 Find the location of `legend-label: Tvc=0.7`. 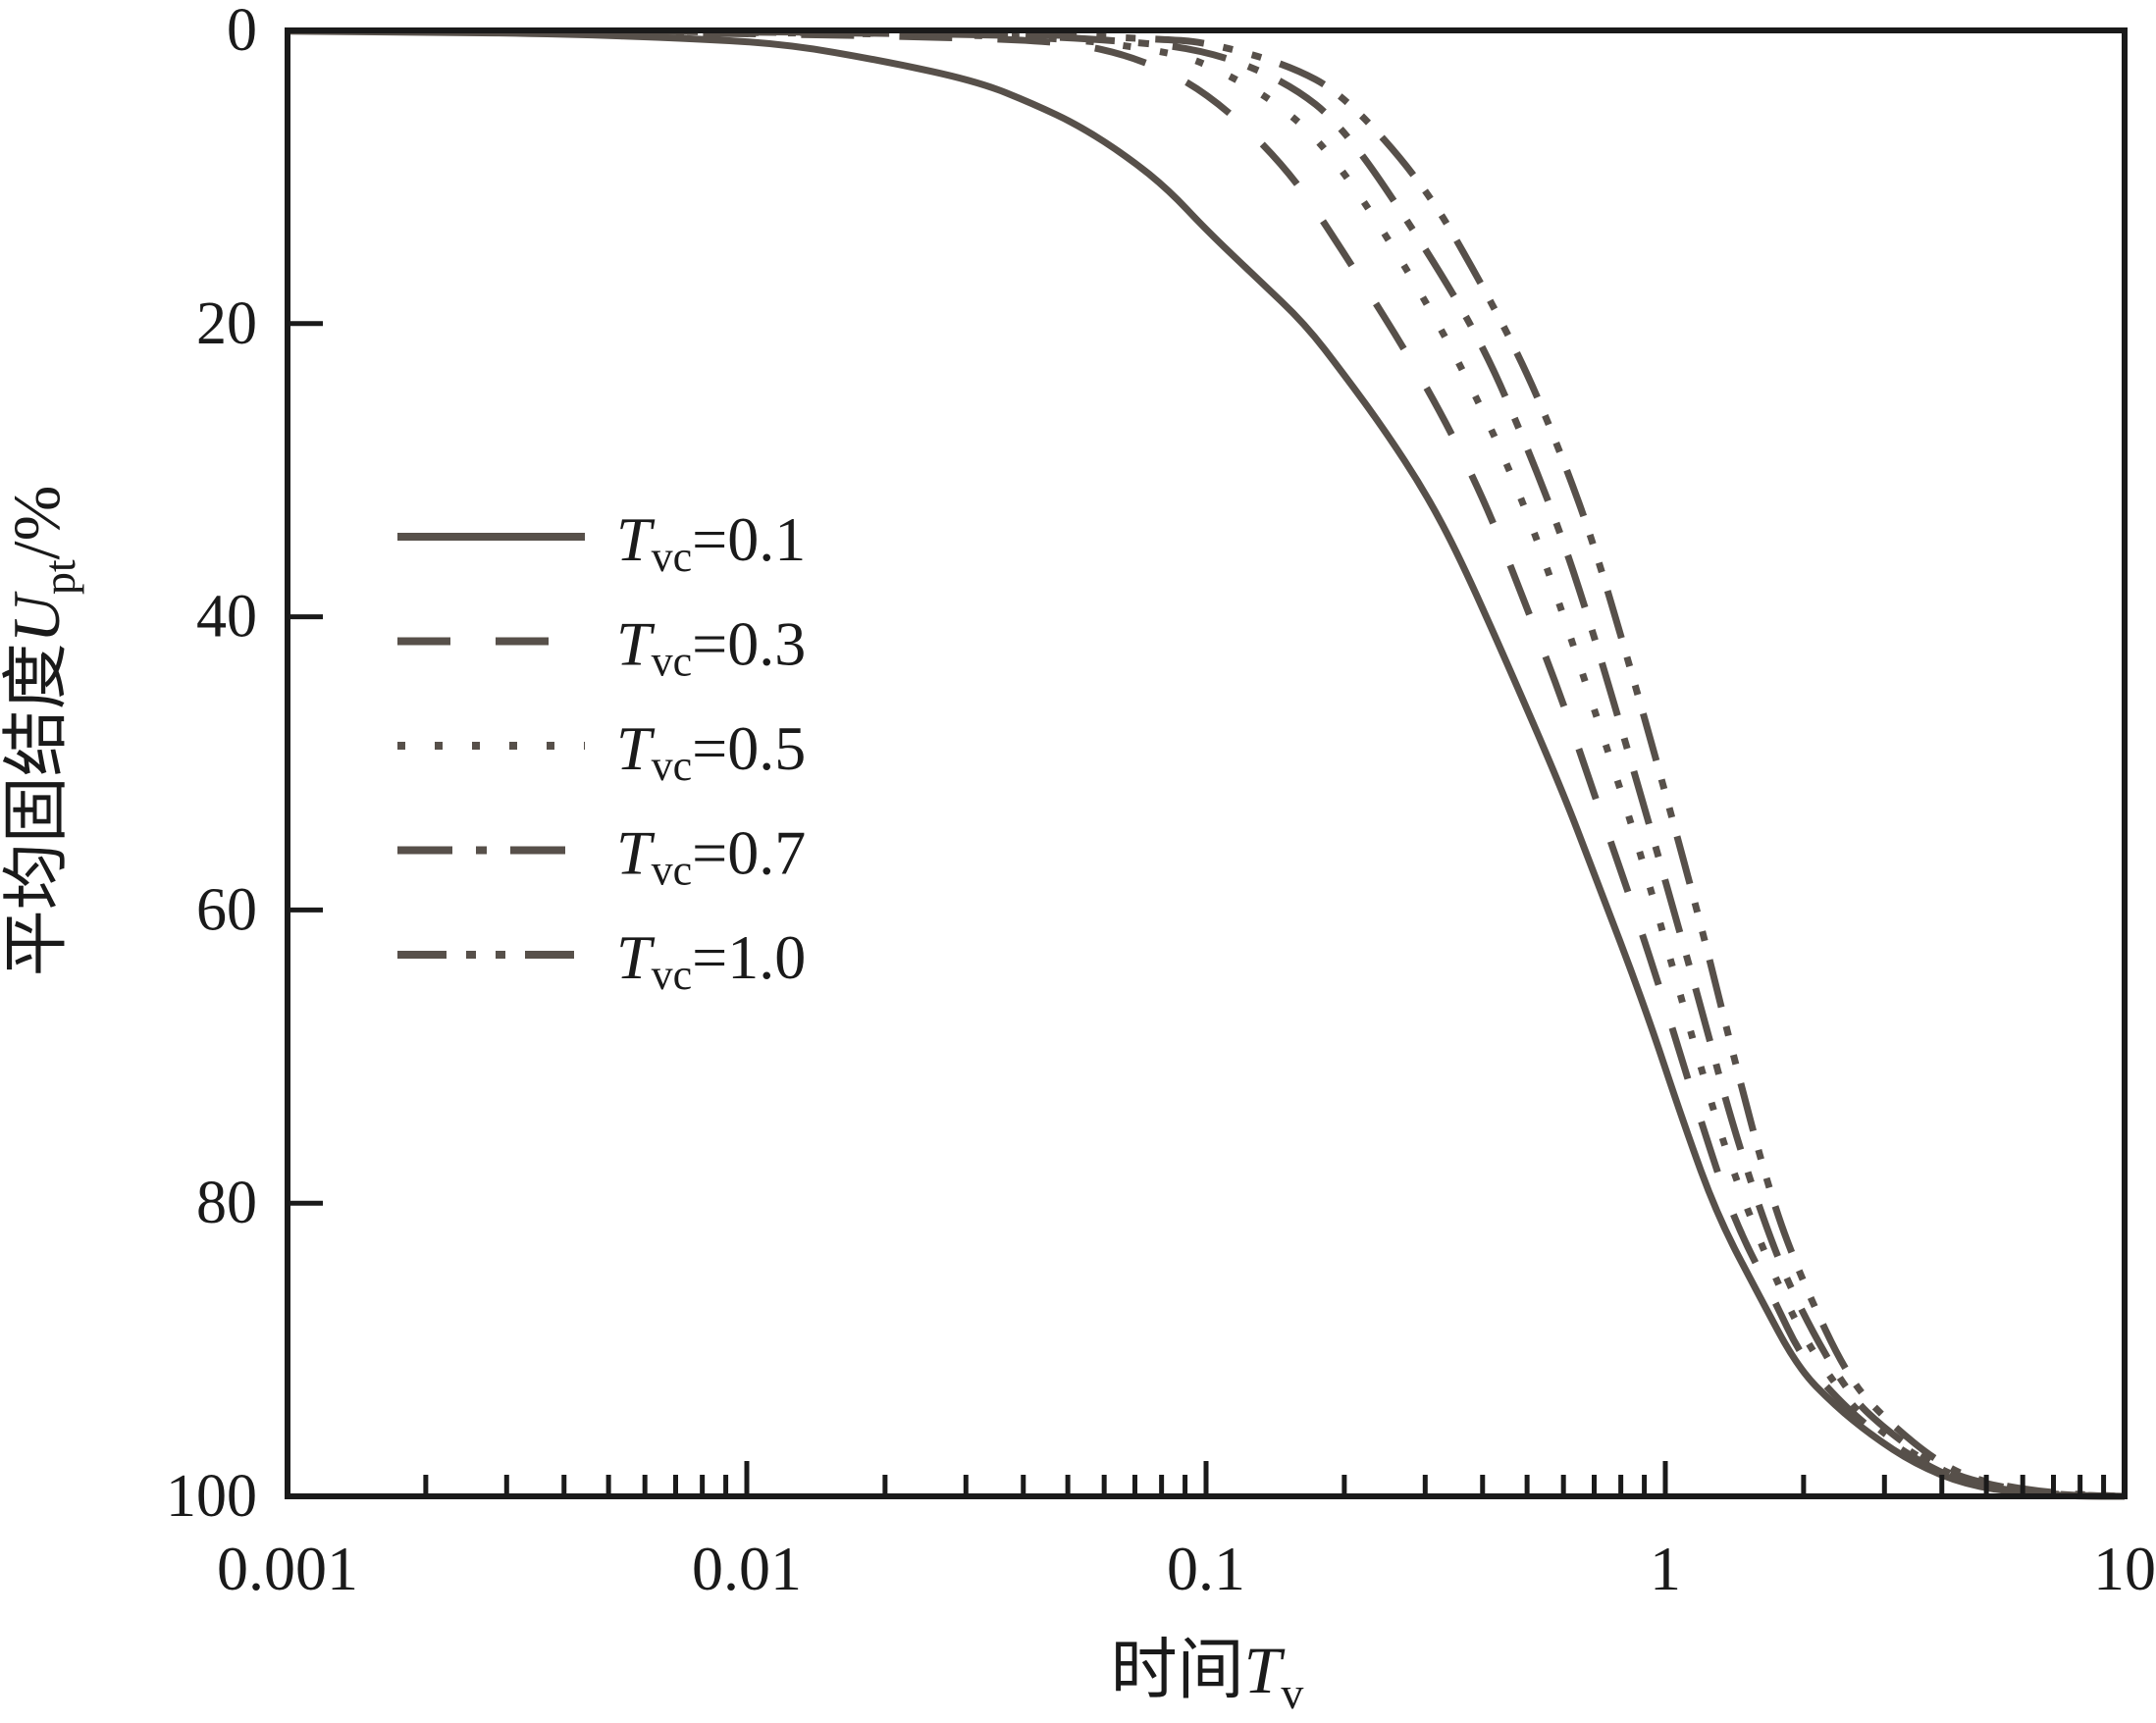

legend-label: Tvc=0.7 is located at coordinates (711, 856).